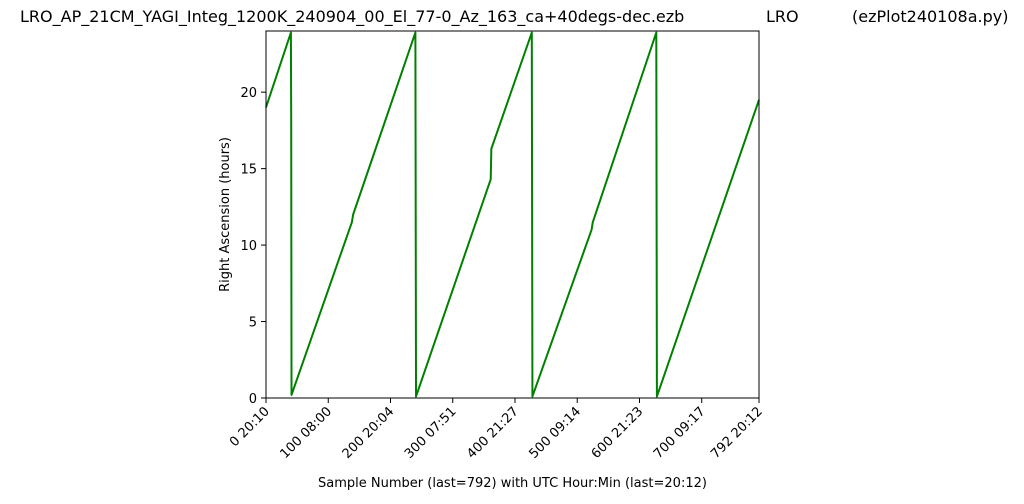  Describe the element at coordinates (225, 214) in the screenshot. I see `y-axis-label: Right Ascension (hours)` at that location.